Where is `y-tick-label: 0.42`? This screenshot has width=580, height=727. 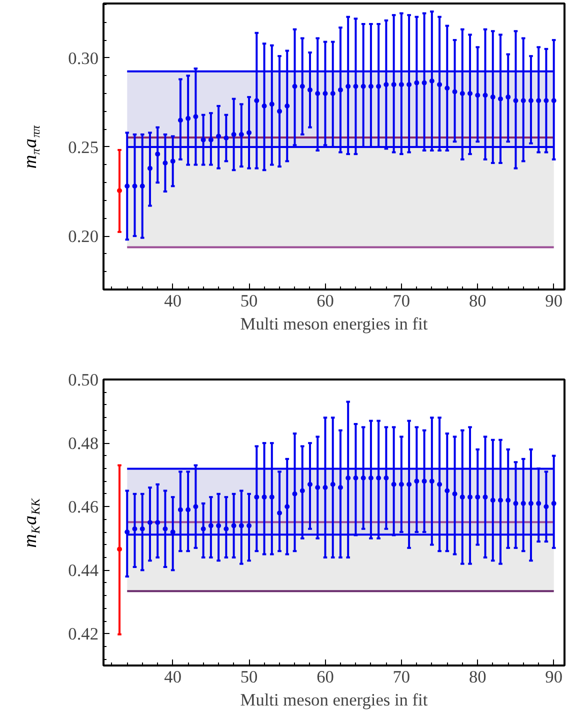
y-tick-label: 0.42 is located at coordinates (83, 634).